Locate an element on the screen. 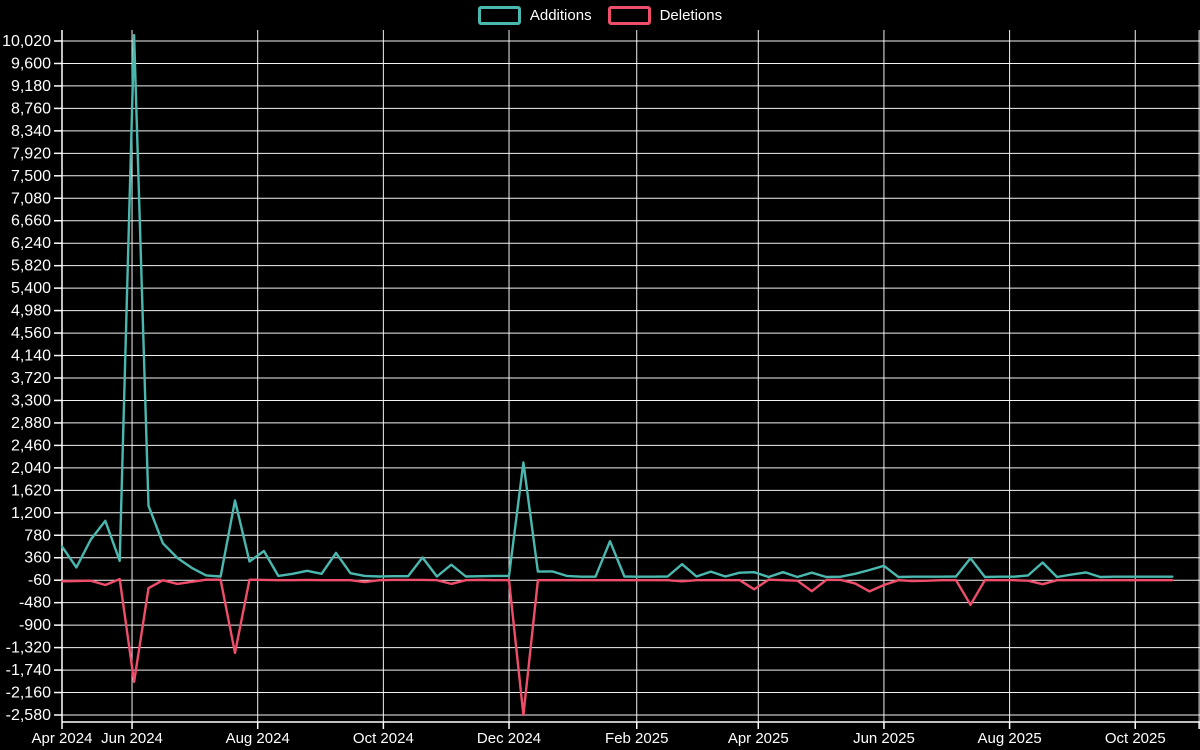 The height and width of the screenshot is (750, 1200). y-tick-label: -2,580 is located at coordinates (28, 715).